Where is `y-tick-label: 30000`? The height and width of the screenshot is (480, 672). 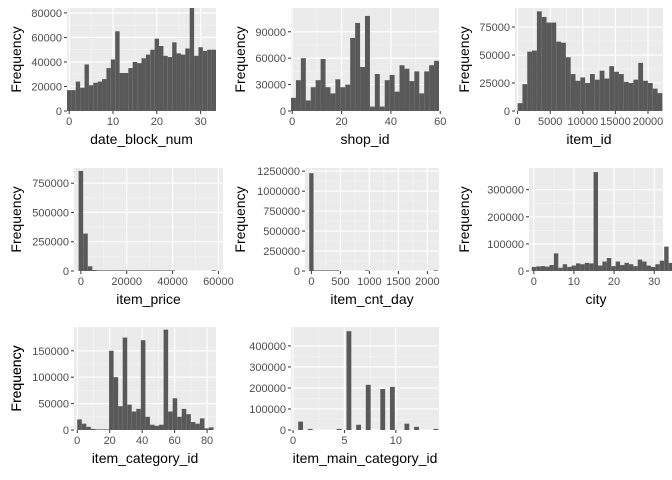
y-tick-label: 30000 is located at coordinates (270, 86).